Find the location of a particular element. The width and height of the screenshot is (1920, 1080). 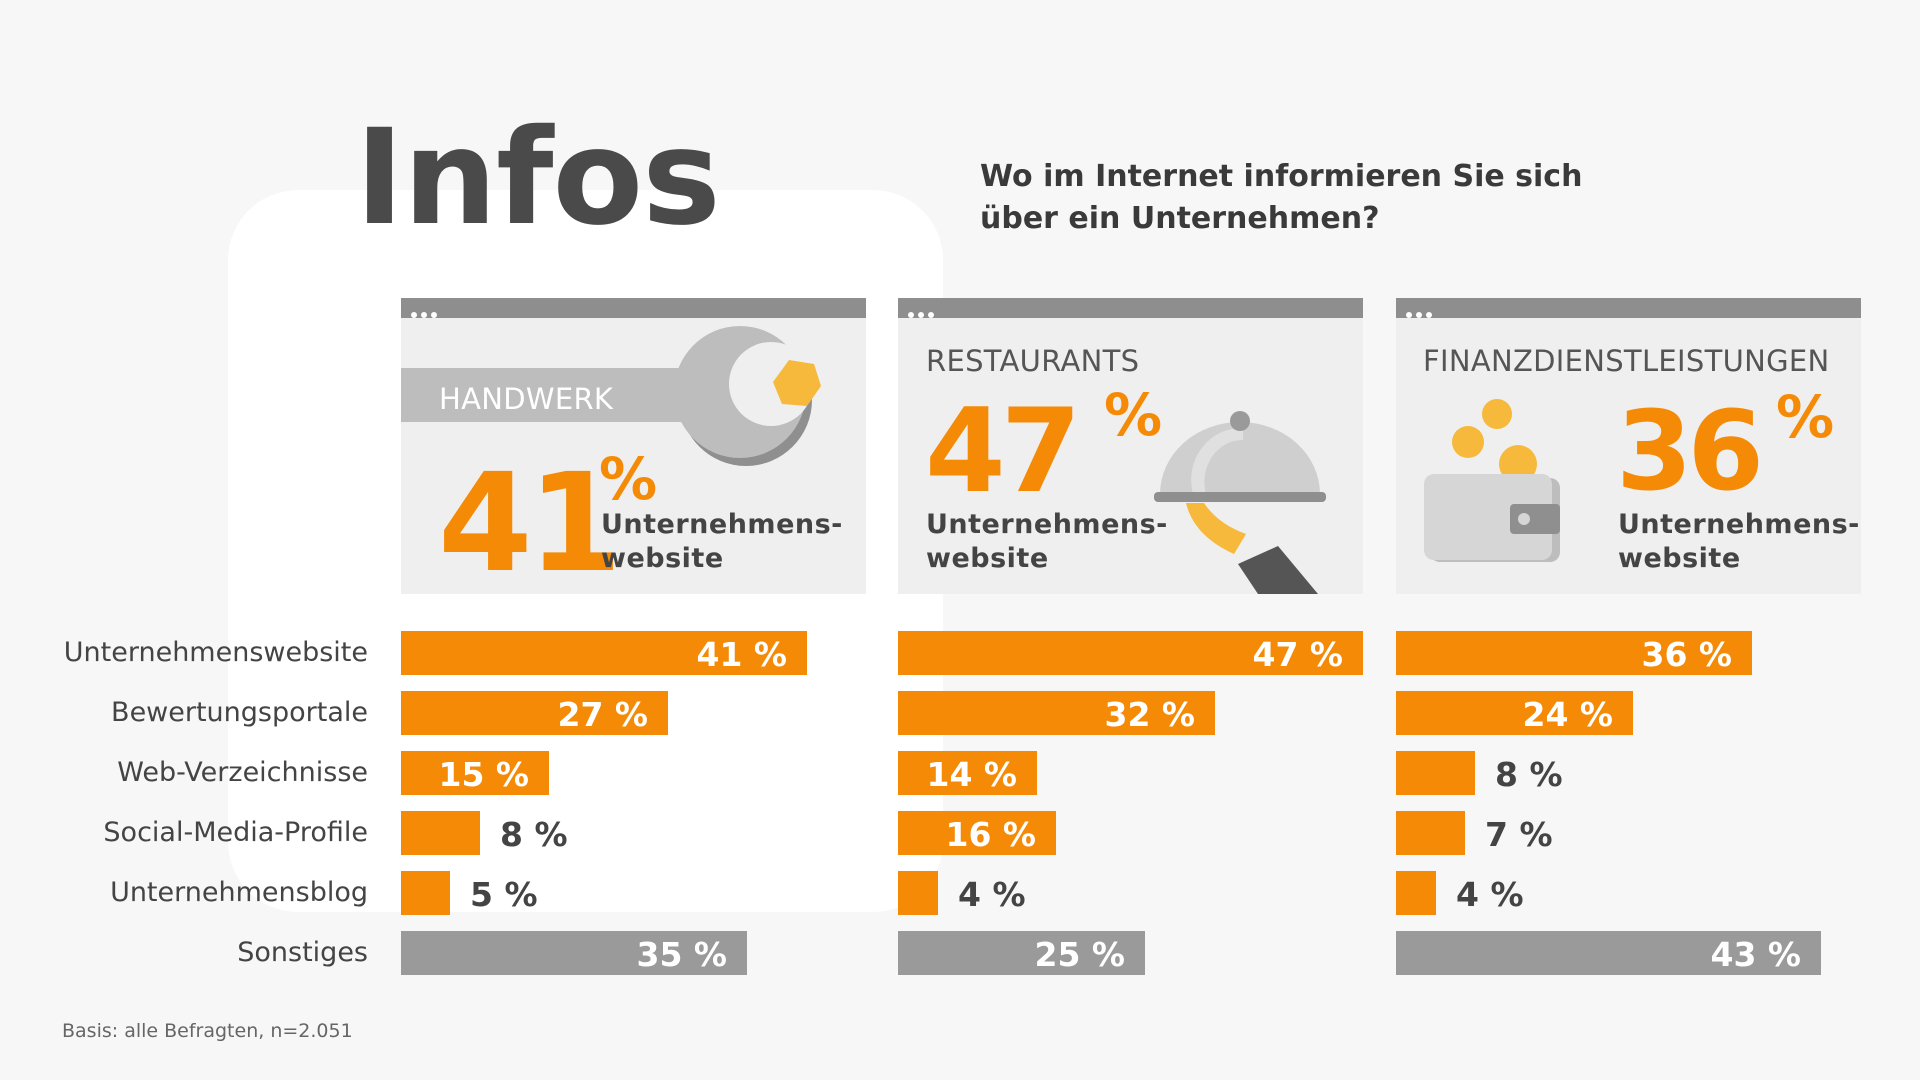

panel-restaurants: RESTAURANTS 47 % Unternehmens- website is located at coordinates (1130, 446).